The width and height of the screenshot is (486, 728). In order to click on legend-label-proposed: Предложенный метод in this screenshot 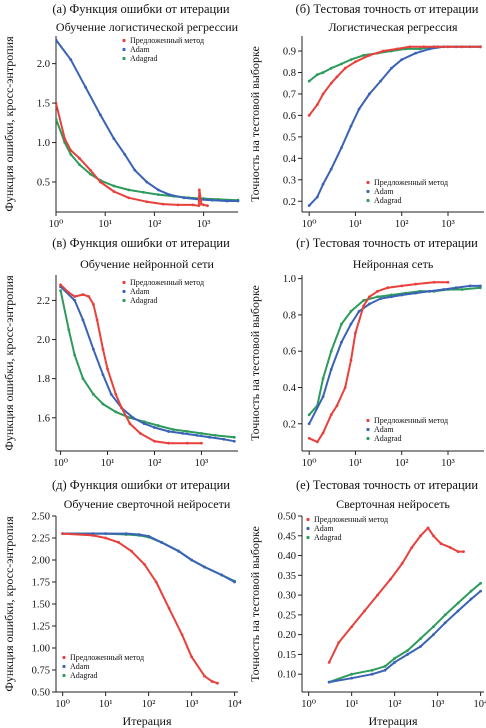, I will do `click(167, 40)`.